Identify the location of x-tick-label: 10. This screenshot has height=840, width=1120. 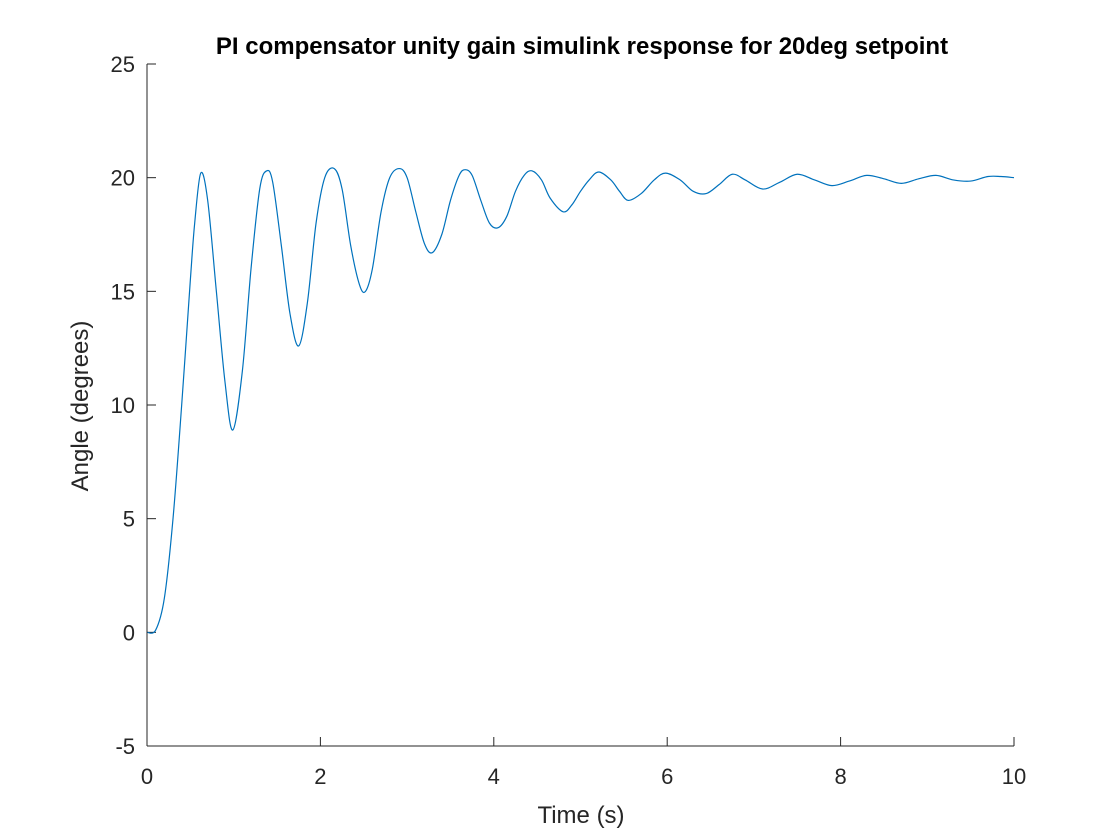
(1014, 776).